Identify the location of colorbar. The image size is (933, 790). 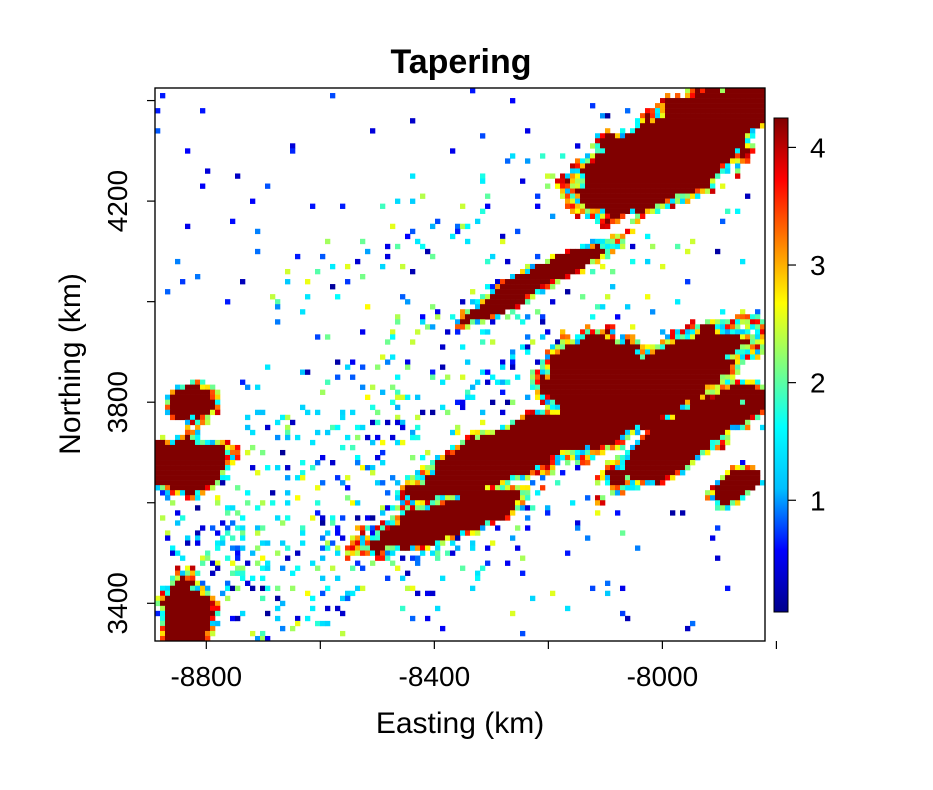
(781, 365).